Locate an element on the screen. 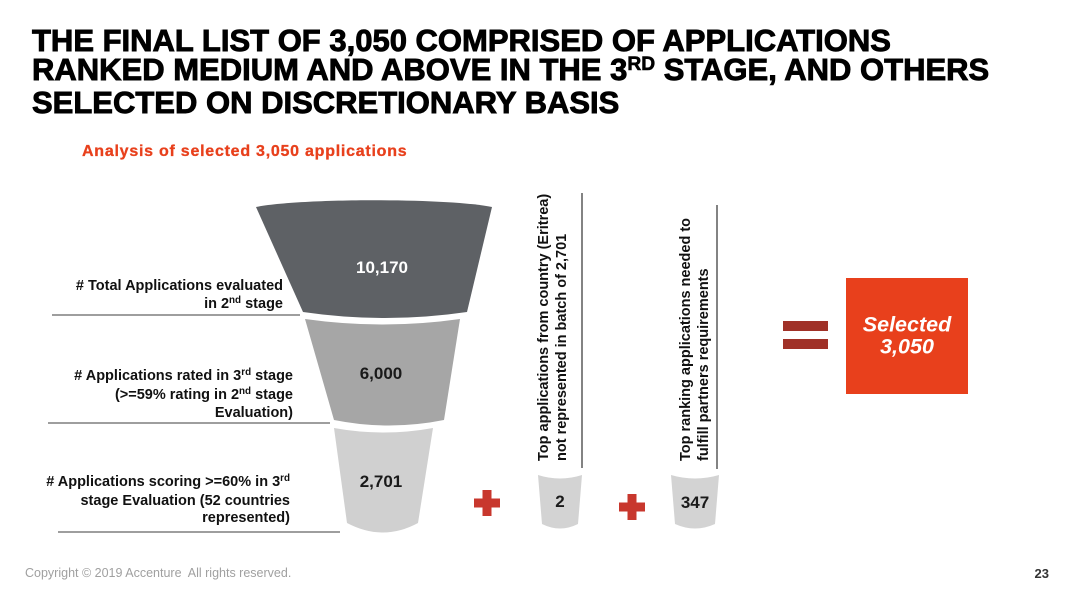 Image resolution: width=1080 pixels, height=608 pixels. title-line-2-end: STAGE, AND OTHERS is located at coordinates (822, 69).